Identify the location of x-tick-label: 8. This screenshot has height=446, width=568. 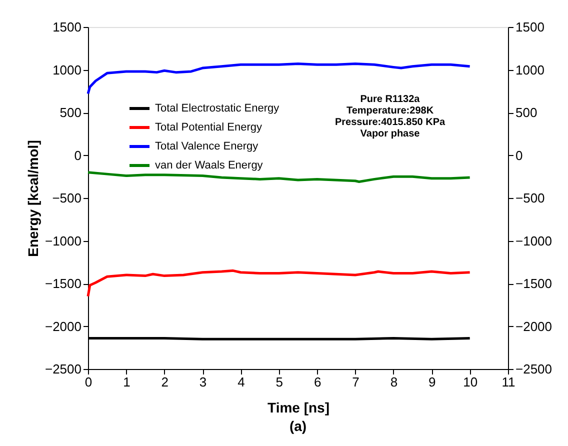
(394, 382).